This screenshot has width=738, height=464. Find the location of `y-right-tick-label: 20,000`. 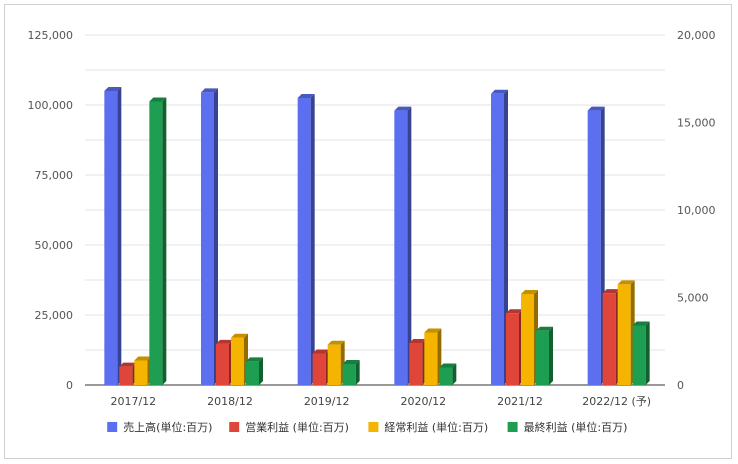

y-right-tick-label: 20,000 is located at coordinates (696, 35).